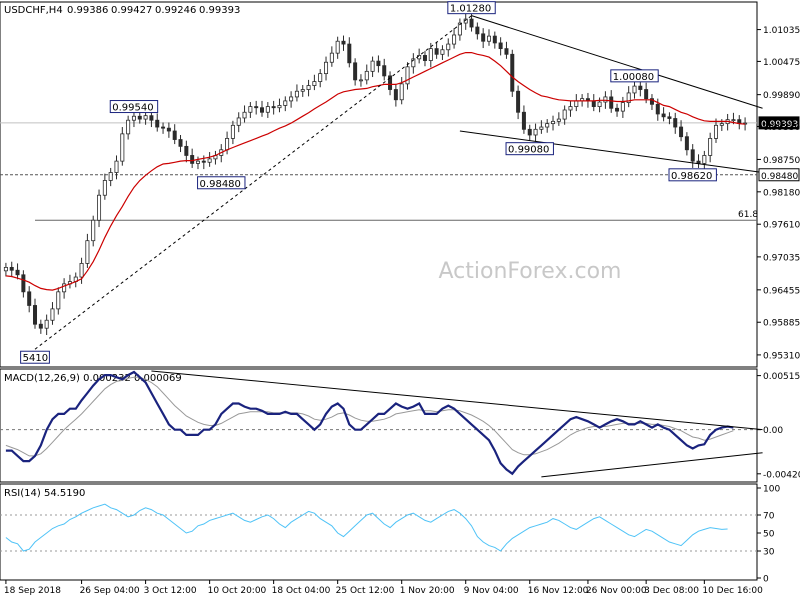 The width and height of the screenshot is (800, 600). Describe the element at coordinates (131, 10) in the screenshot. I see `ohlc-high: 0.99427` at that location.